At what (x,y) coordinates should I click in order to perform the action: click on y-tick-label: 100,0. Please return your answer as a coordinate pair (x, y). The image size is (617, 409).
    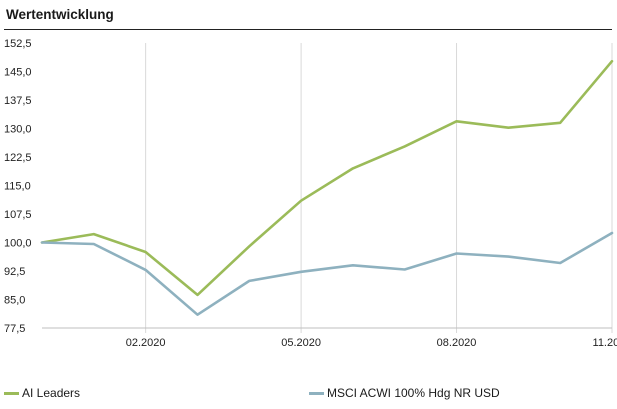
    Looking at the image, I should click on (18, 244).